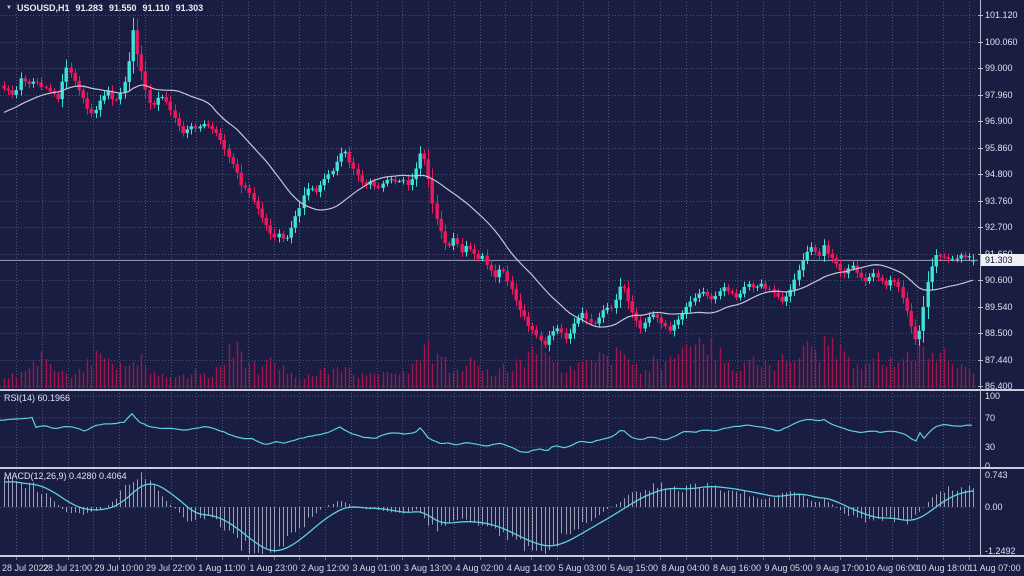 This screenshot has width=1024, height=576. Describe the element at coordinates (994, 507) in the screenshot. I see `macd-scale-label: 0.00` at that location.